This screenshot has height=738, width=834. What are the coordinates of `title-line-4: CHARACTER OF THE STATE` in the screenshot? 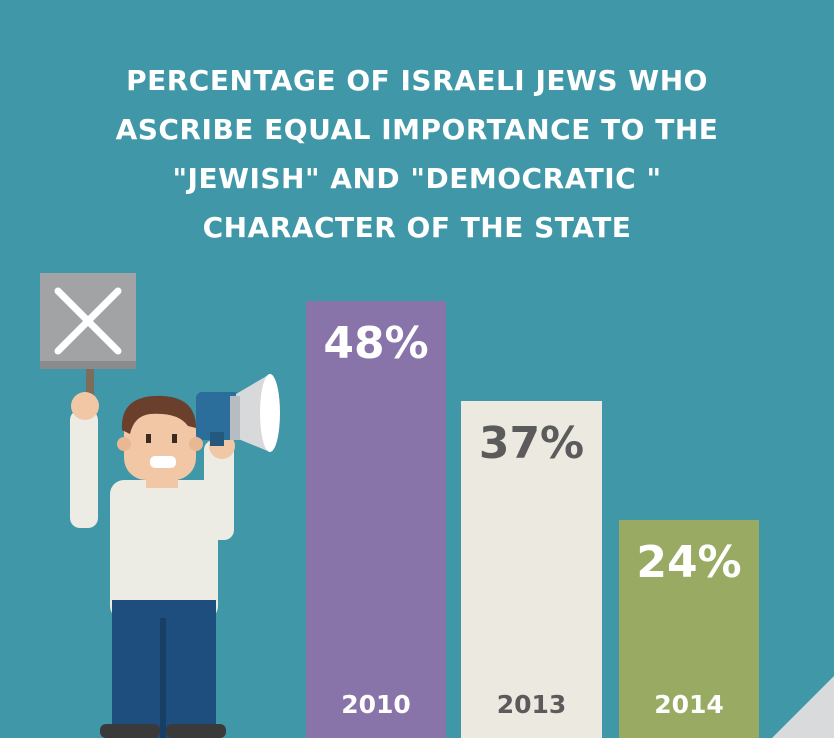 It's located at (417, 227).